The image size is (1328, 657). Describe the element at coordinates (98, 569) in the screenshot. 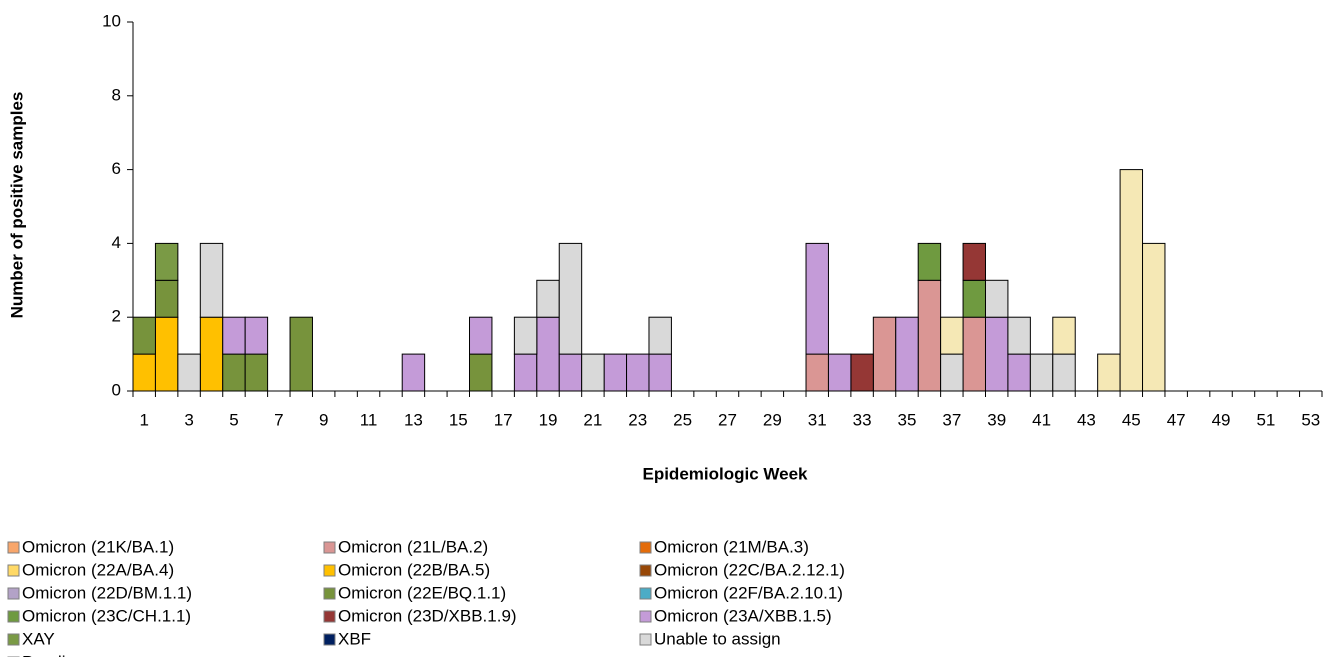

I see `legend-label: Omicron (22A/BA.4)` at that location.